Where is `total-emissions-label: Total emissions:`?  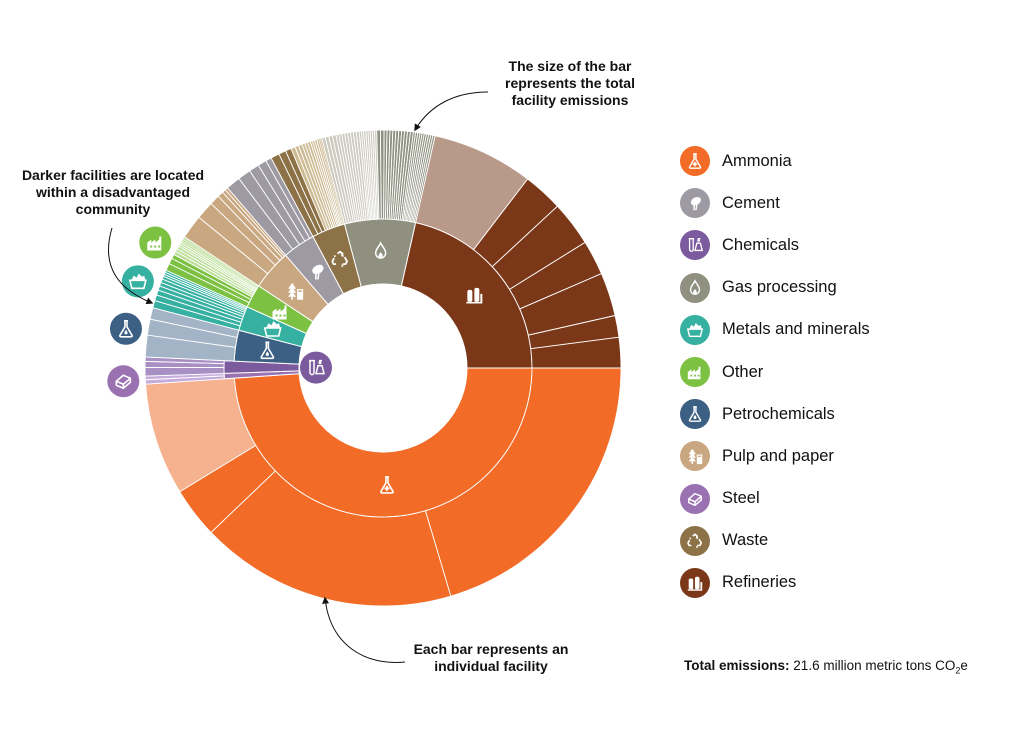
total-emissions-label: Total emissions: is located at coordinates (737, 665).